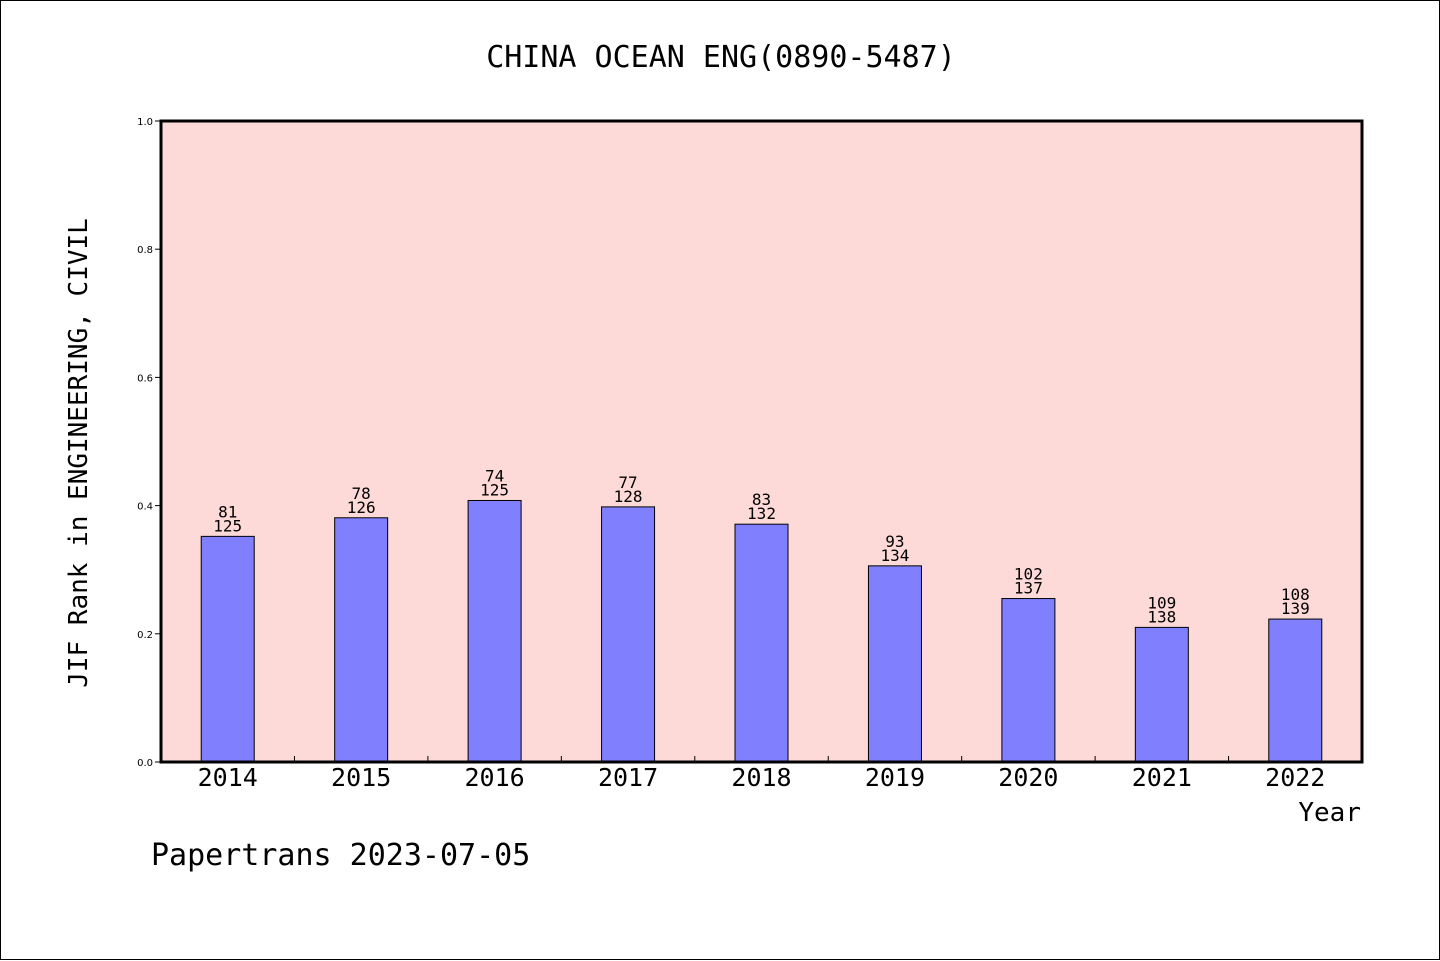  I want to click on total-label-2016: 125, so click(494, 489).